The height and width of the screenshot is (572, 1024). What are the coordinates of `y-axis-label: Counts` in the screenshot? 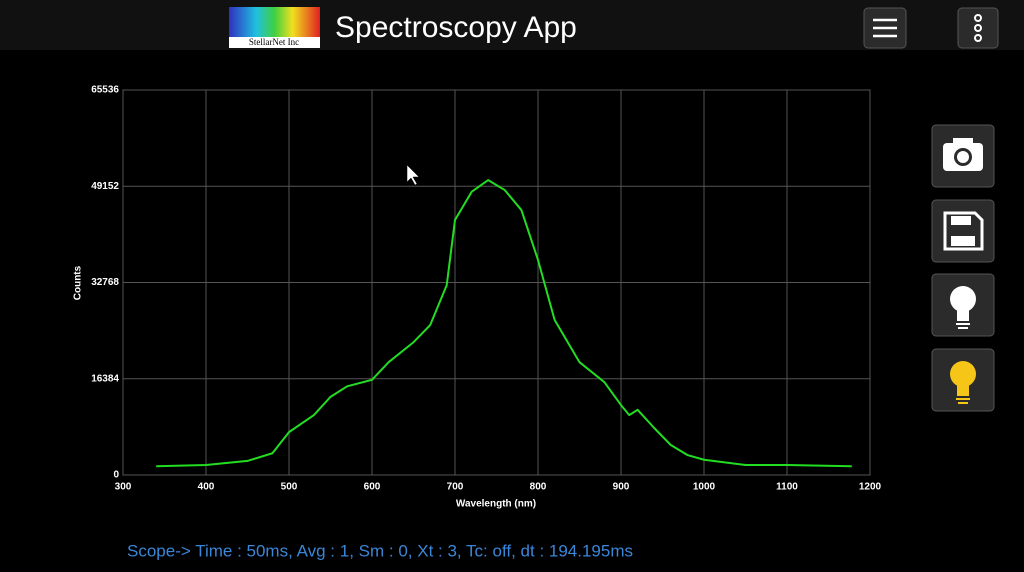 It's located at (78, 282).